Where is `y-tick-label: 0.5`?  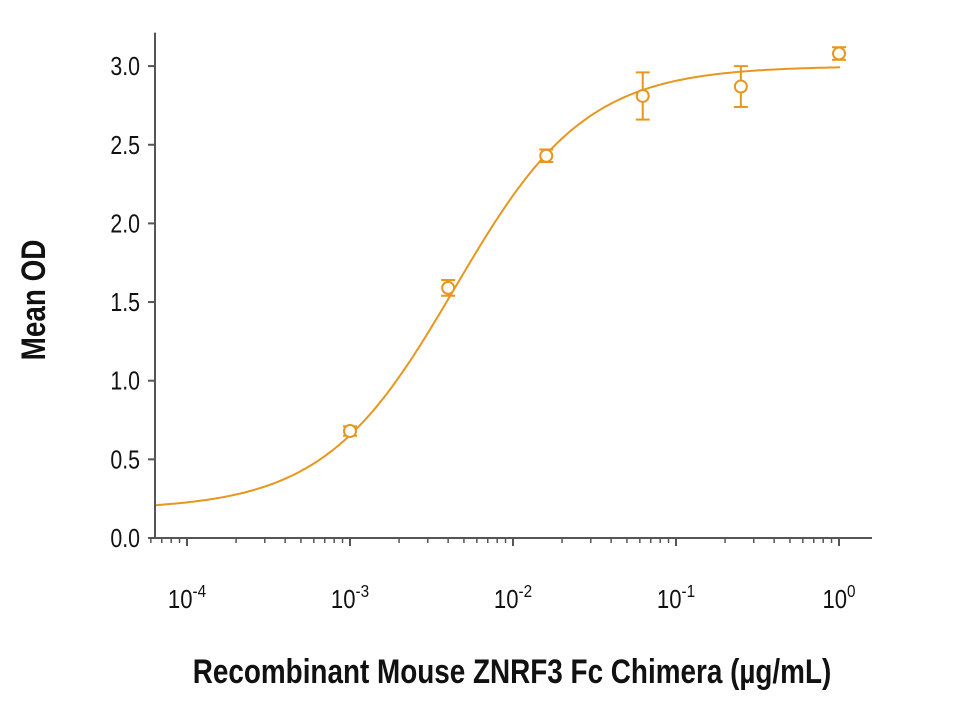
y-tick-label: 0.5 is located at coordinates (125, 460).